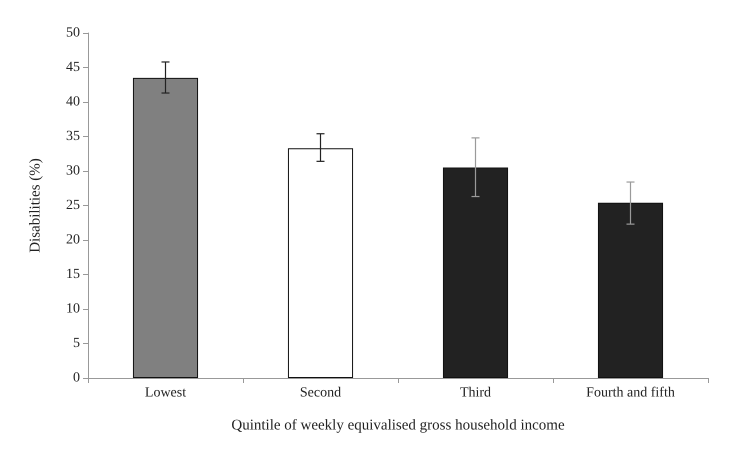 This screenshot has height=465, width=748. I want to click on y-axis-title: Disabilities (%), so click(36, 205).